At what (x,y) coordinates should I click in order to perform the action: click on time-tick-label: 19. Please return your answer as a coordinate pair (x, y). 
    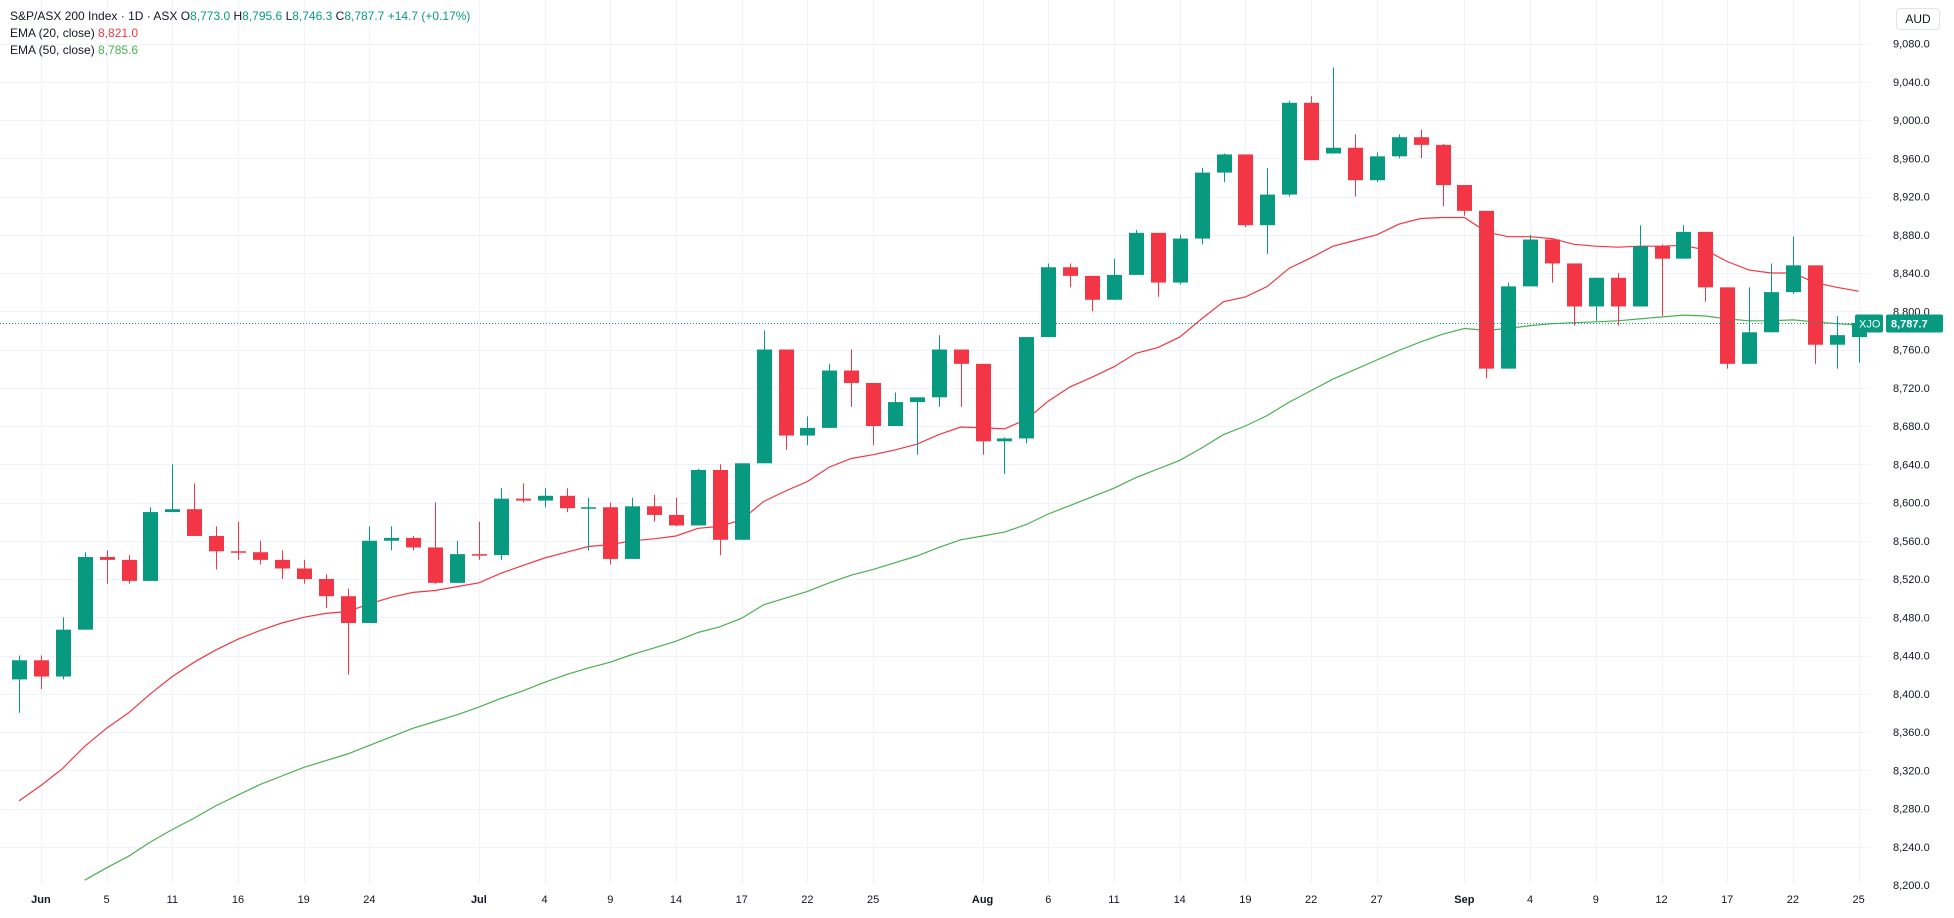
    Looking at the image, I should click on (304, 900).